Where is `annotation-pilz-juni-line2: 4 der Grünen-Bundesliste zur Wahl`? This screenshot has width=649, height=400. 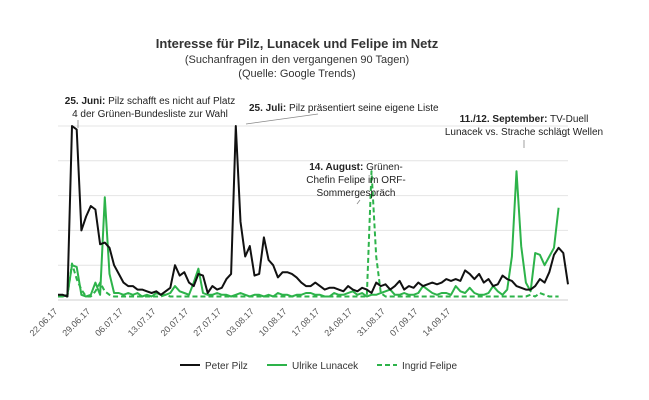
annotation-pilz-juni-line2: 4 der Grünen-Bundesliste zur Wahl is located at coordinates (150, 114).